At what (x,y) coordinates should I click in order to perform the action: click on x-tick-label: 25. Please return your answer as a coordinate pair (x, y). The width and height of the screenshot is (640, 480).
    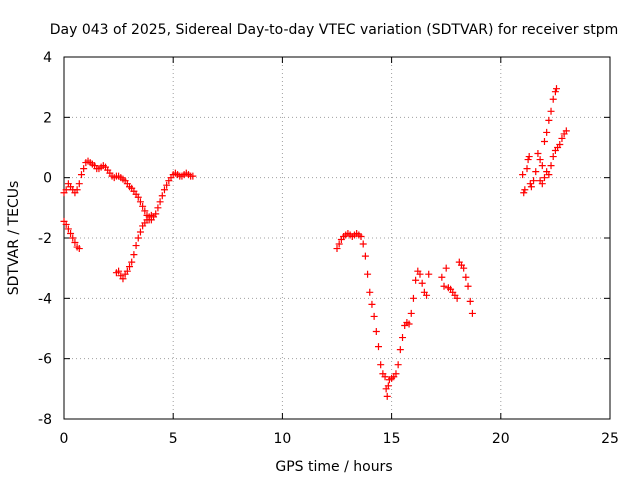
    Looking at the image, I should click on (610, 439).